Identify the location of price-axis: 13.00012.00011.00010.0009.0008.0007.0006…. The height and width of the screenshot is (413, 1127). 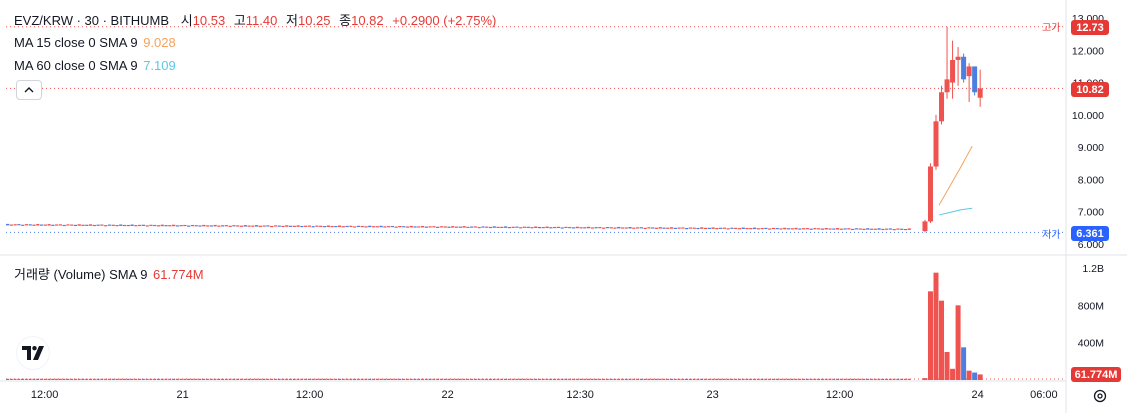
(1088, 132).